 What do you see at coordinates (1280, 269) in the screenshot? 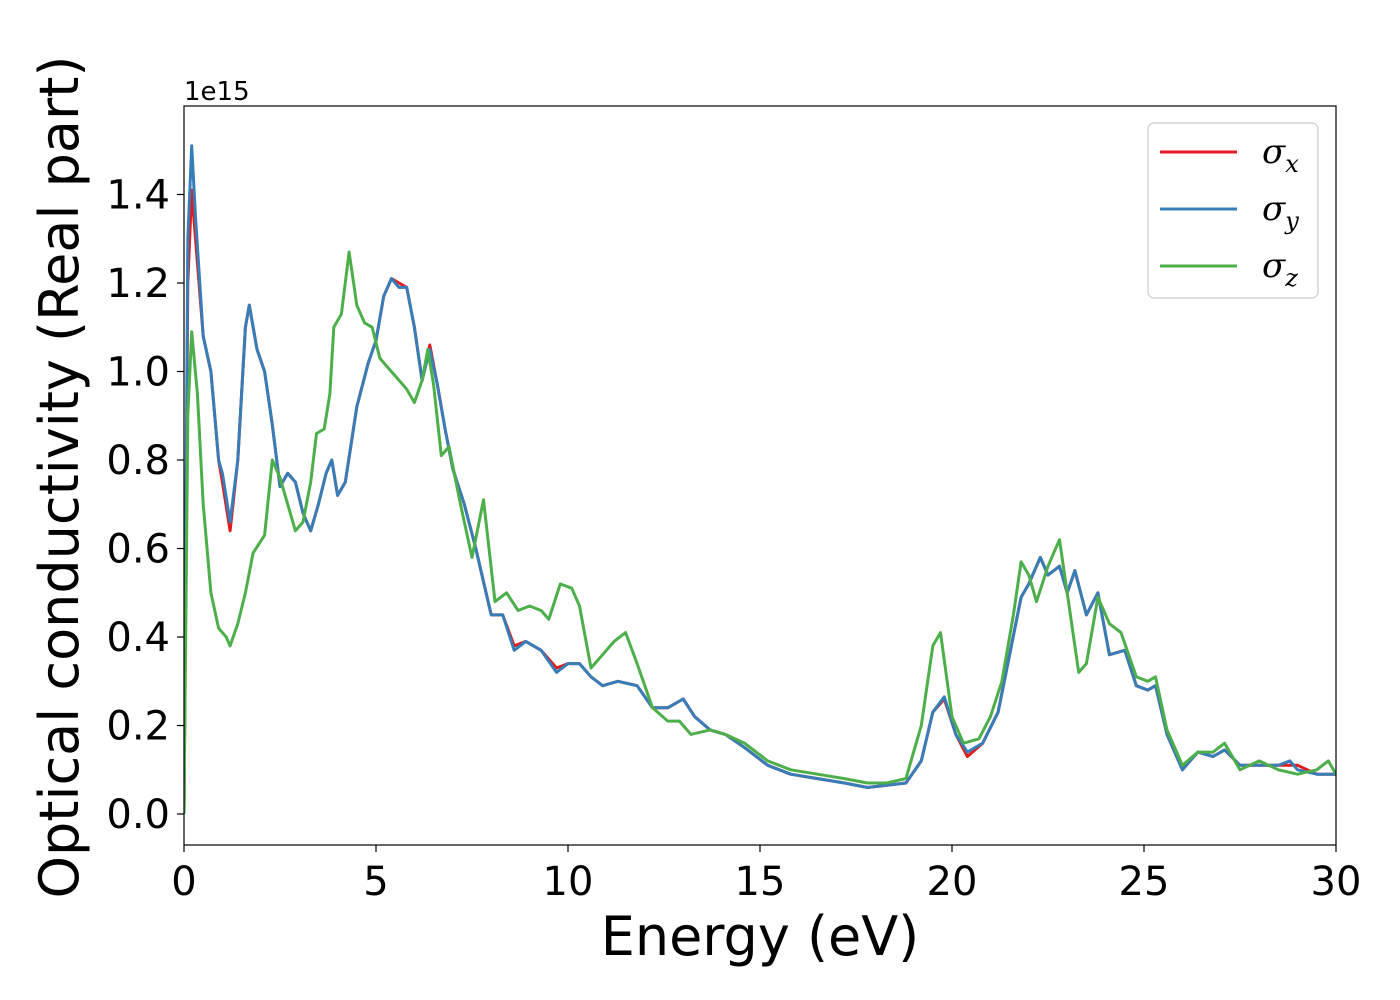
I see `legend-label-z: σz` at bounding box center [1280, 269].